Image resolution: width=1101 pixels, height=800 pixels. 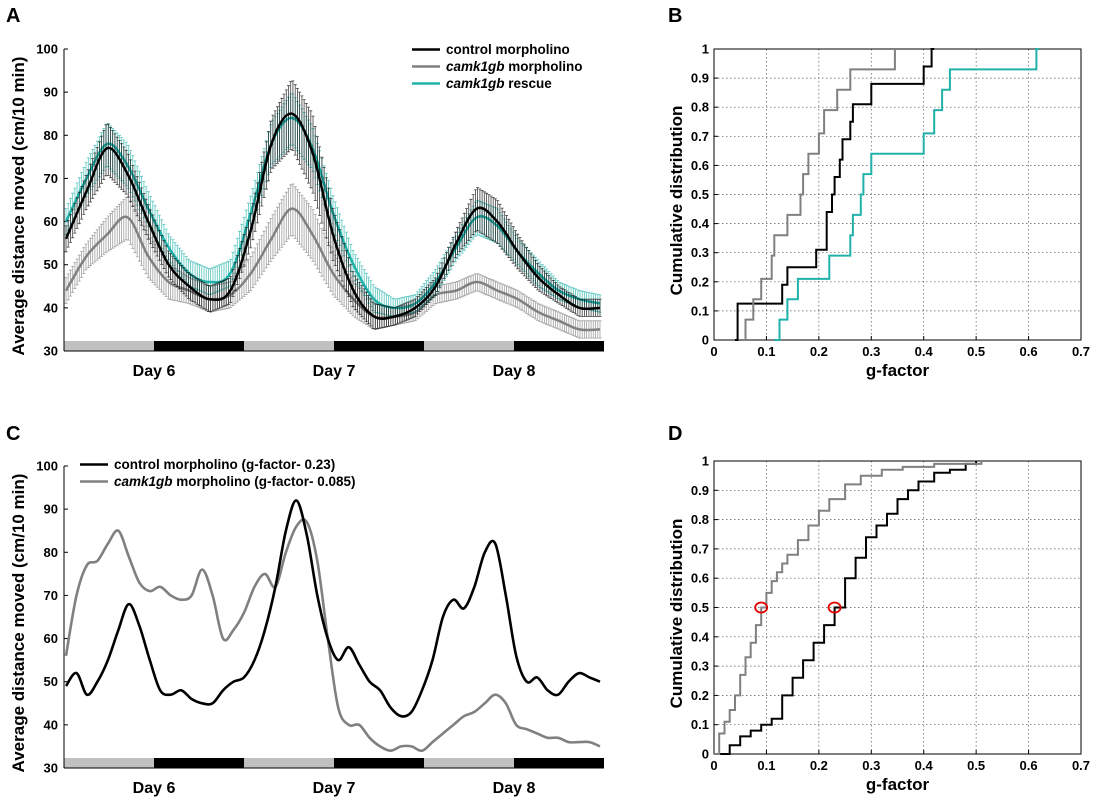 What do you see at coordinates (705, 340) in the screenshot?
I see `y-tick-label: 0` at bounding box center [705, 340].